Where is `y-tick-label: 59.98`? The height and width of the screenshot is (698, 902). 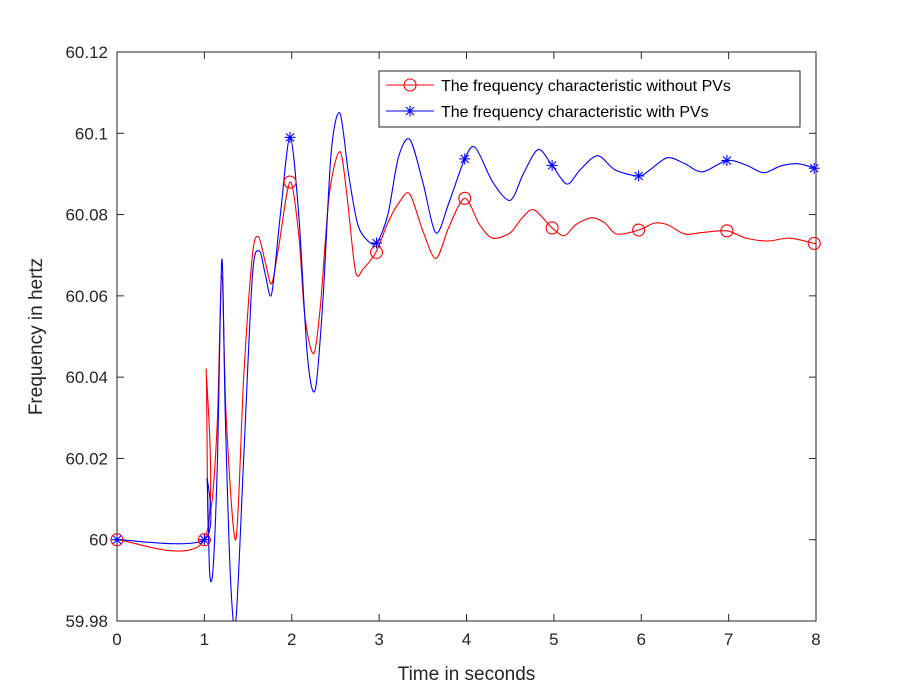
y-tick-label: 59.98 is located at coordinates (86, 621).